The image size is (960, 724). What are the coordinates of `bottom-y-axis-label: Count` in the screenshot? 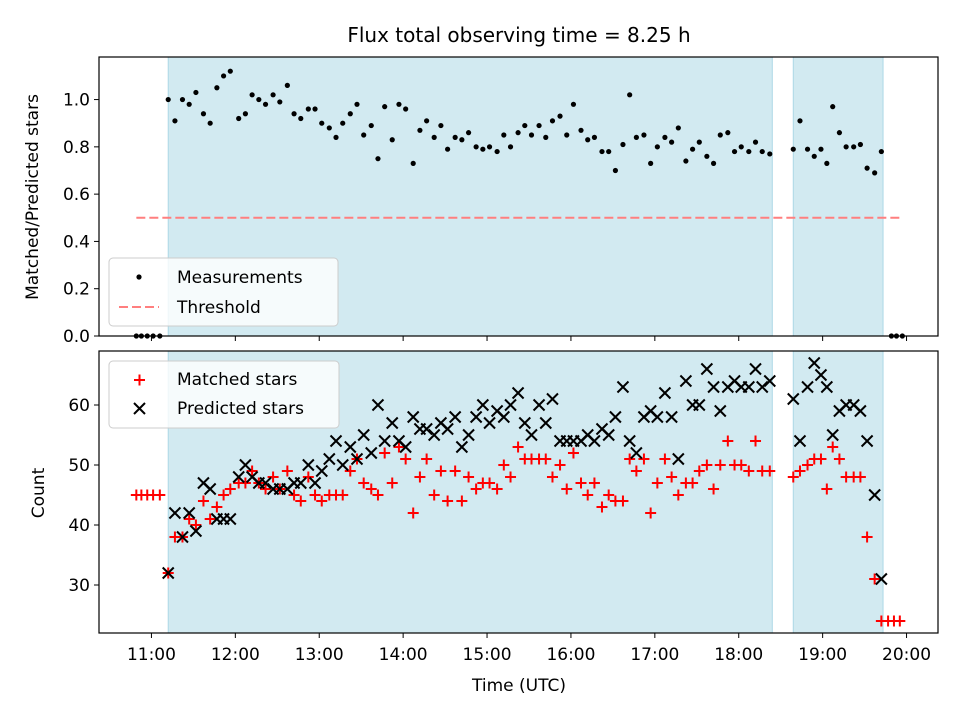 It's located at (39, 492).